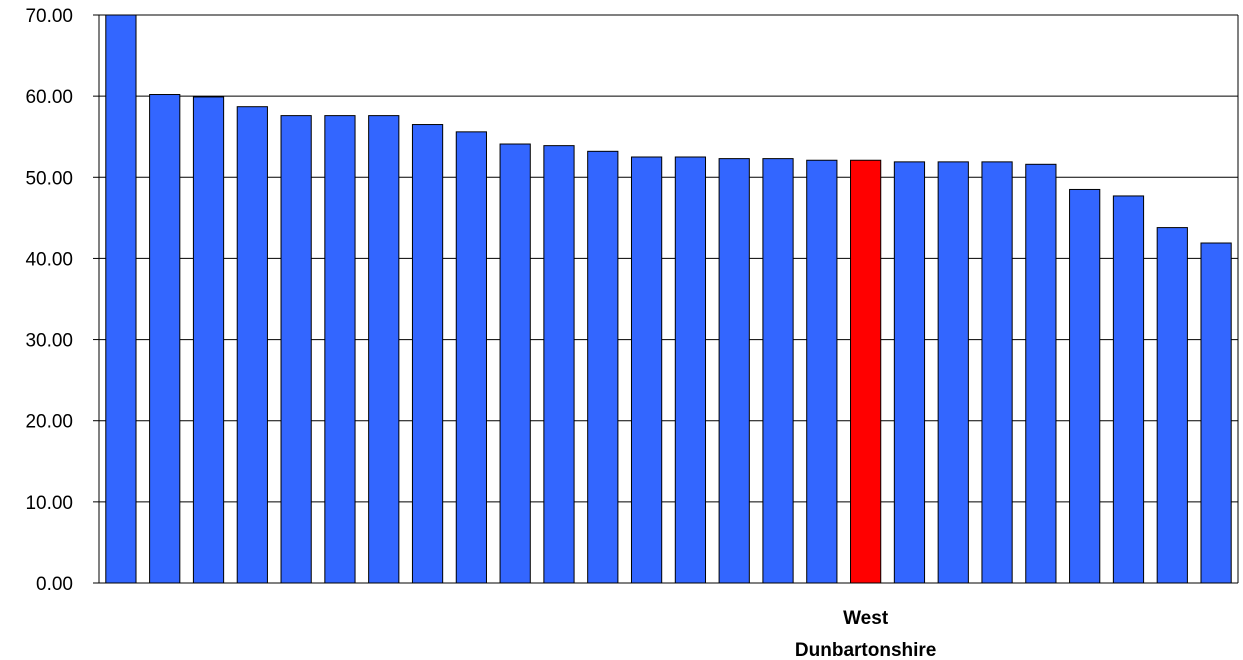 The width and height of the screenshot is (1243, 660). Describe the element at coordinates (866, 618) in the screenshot. I see `x-category-label: West` at that location.